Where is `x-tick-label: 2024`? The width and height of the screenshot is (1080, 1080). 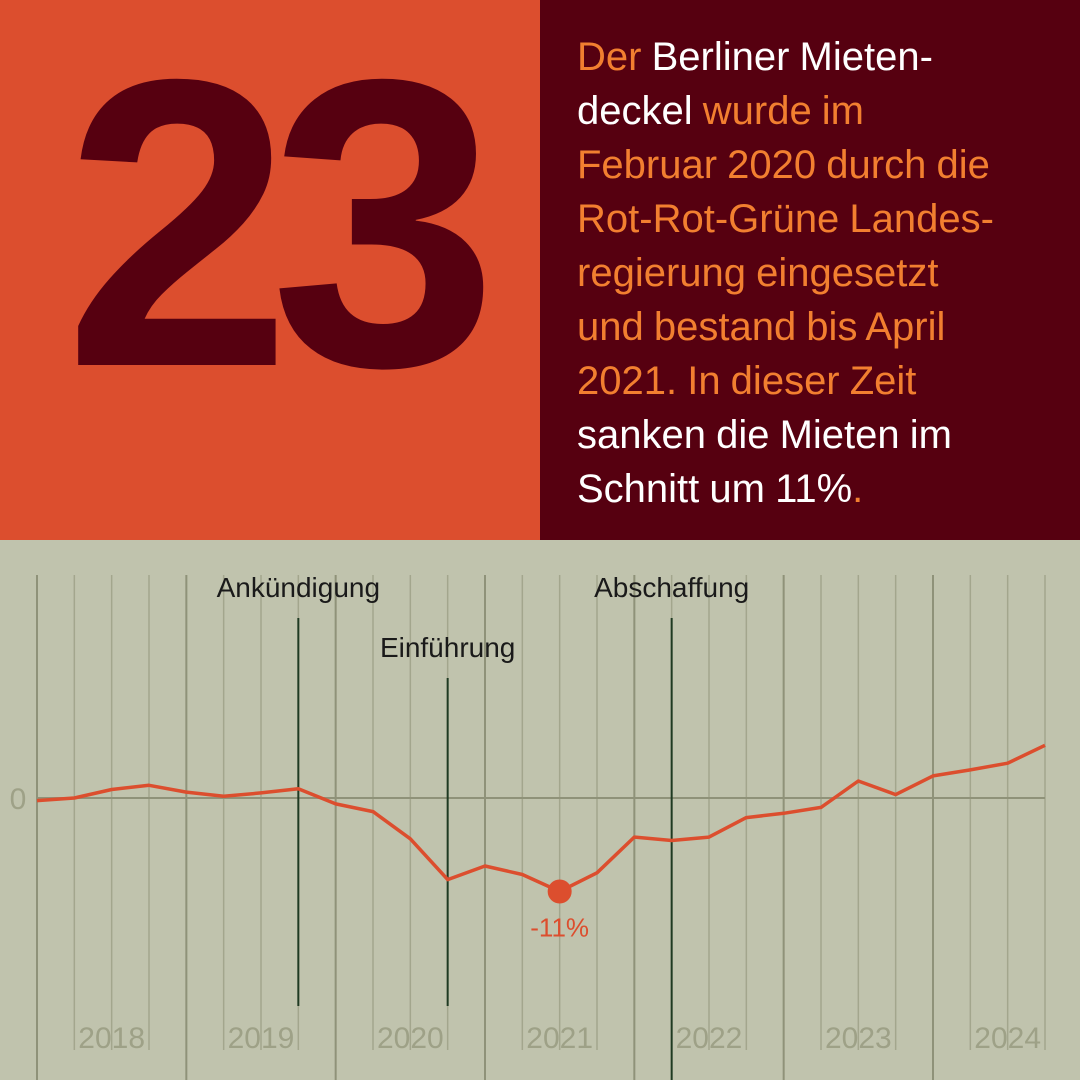
x-tick-label: 2024 is located at coordinates (1007, 1038).